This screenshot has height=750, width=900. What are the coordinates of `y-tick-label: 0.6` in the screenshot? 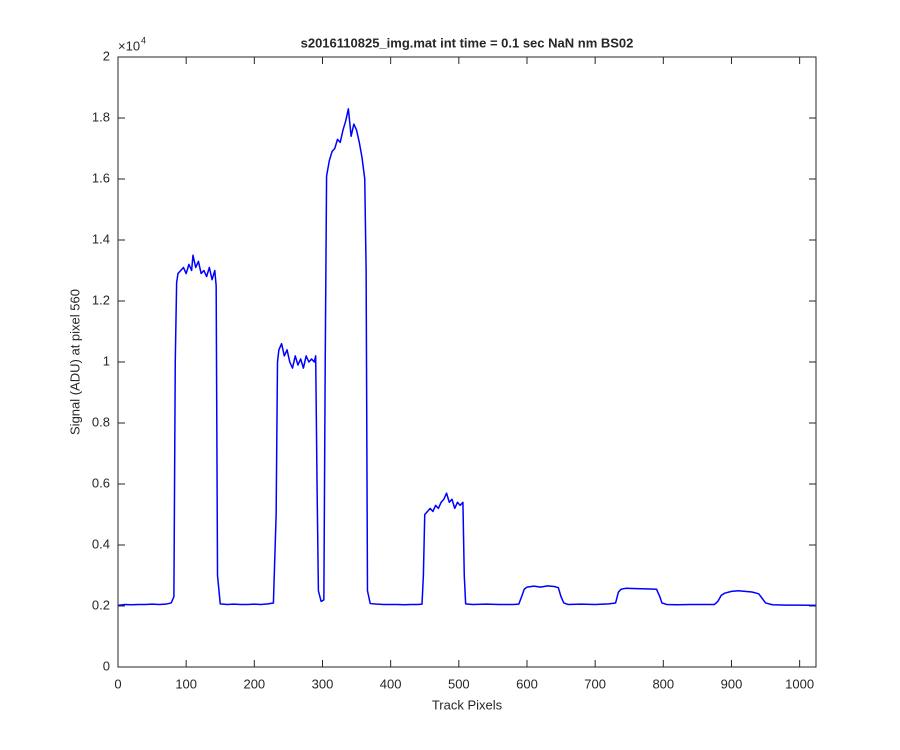 It's located at (101, 482).